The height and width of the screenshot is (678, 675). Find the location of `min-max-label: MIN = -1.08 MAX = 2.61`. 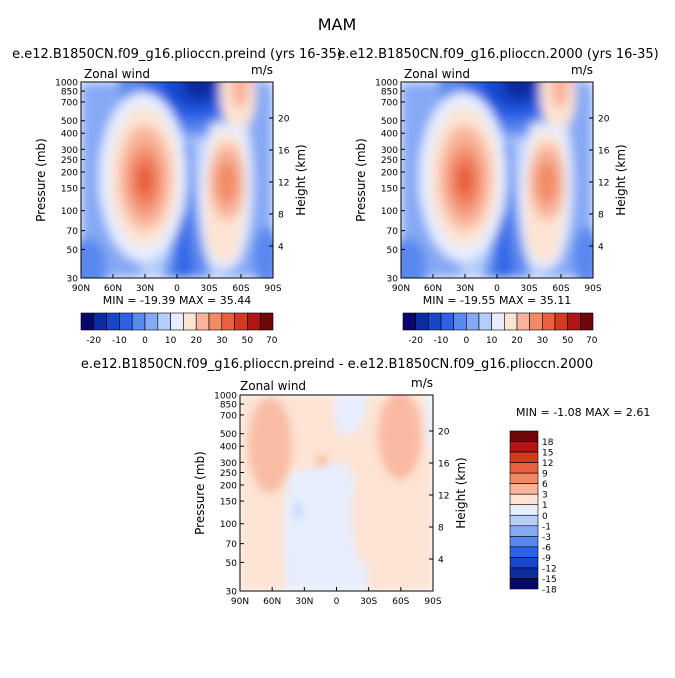

min-max-label: MIN = -1.08 MAX = 2.61 is located at coordinates (583, 412).